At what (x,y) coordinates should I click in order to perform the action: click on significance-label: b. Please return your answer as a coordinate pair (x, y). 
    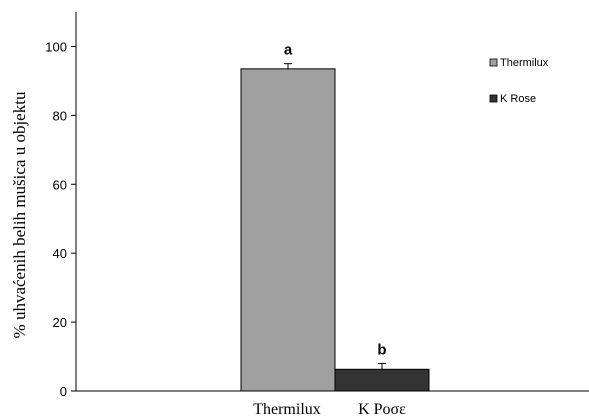
    Looking at the image, I should click on (381, 349).